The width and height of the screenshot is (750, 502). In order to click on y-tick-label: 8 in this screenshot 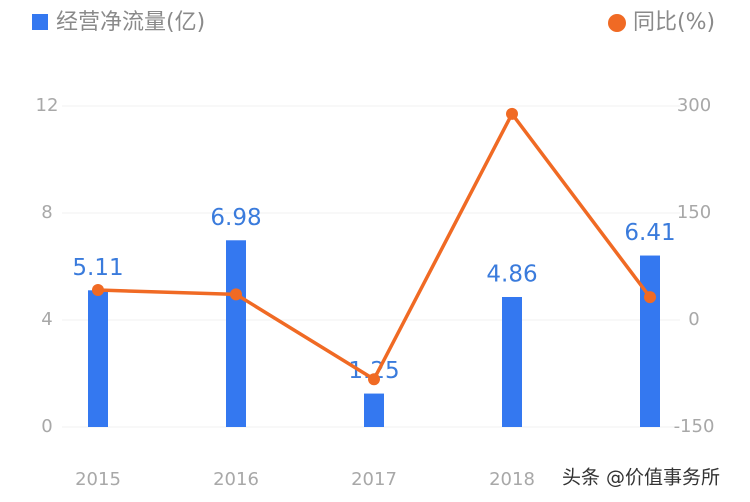, I will do `click(46, 212)`.